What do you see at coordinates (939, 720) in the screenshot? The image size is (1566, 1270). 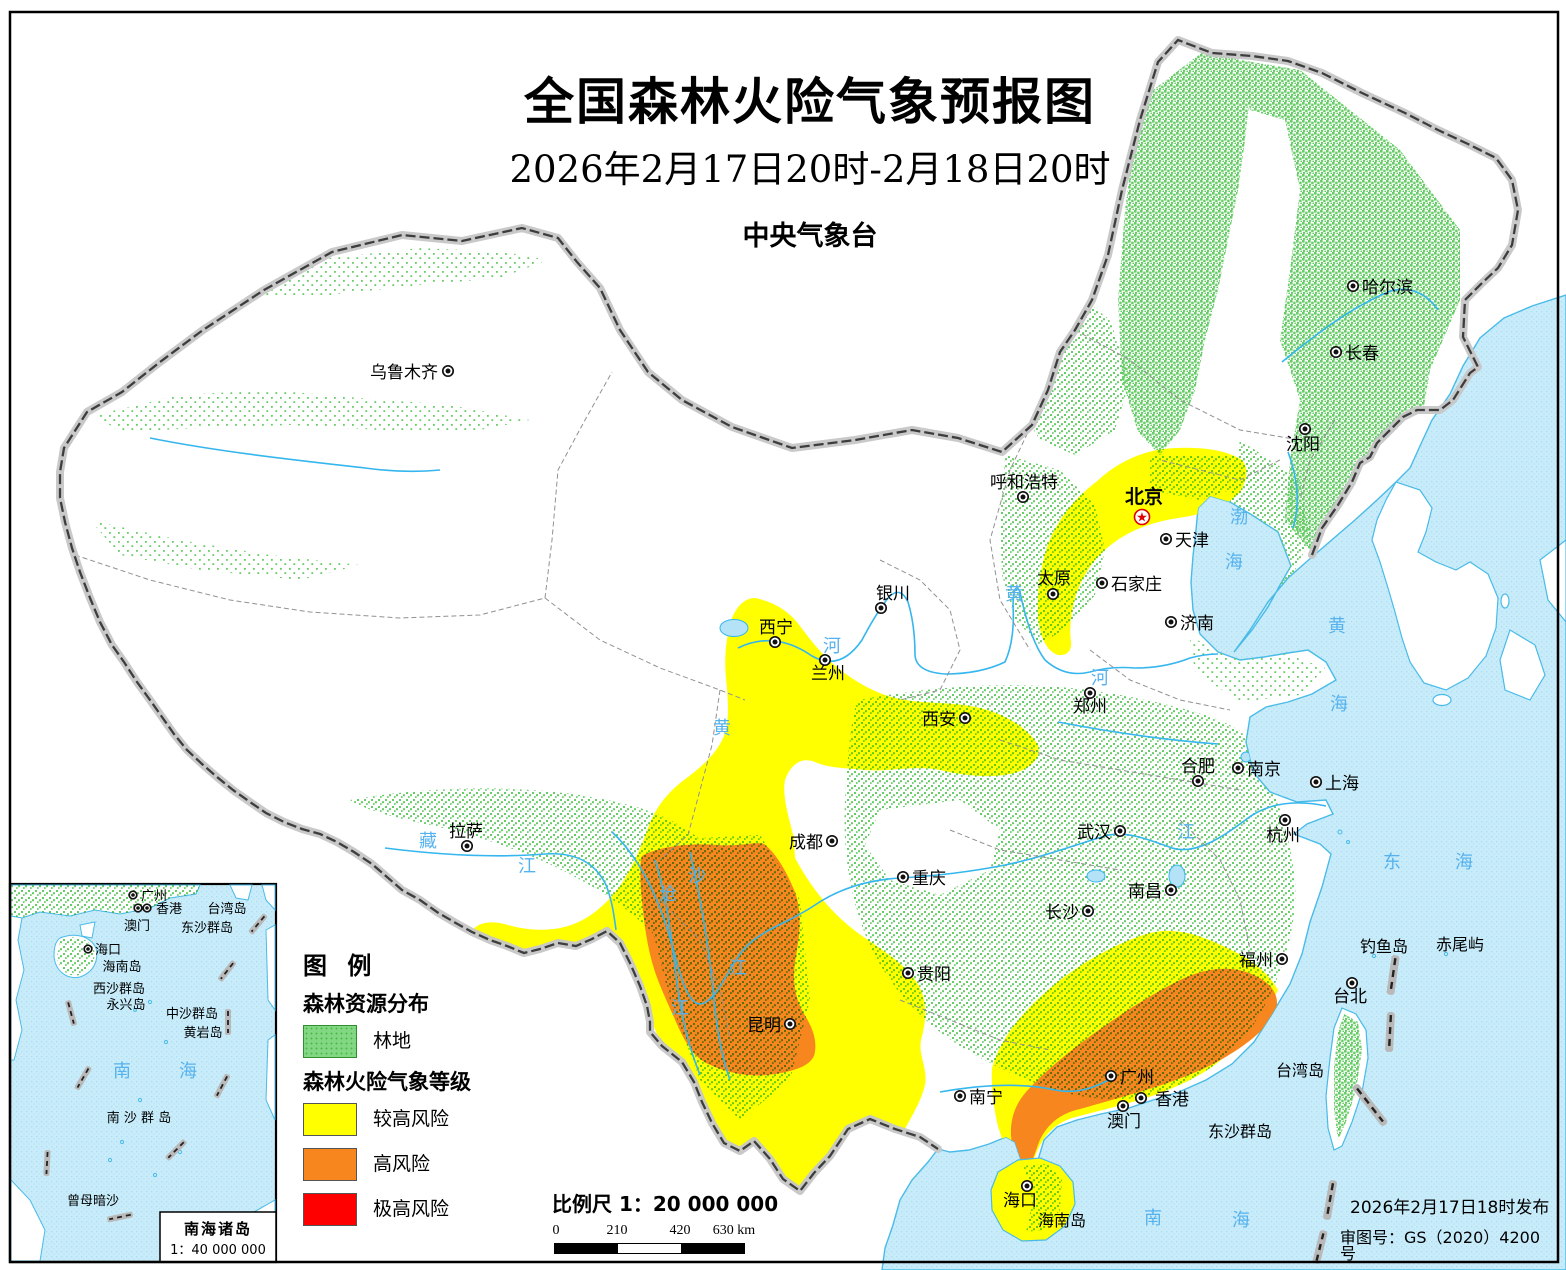 I see `city-label: 西安` at bounding box center [939, 720].